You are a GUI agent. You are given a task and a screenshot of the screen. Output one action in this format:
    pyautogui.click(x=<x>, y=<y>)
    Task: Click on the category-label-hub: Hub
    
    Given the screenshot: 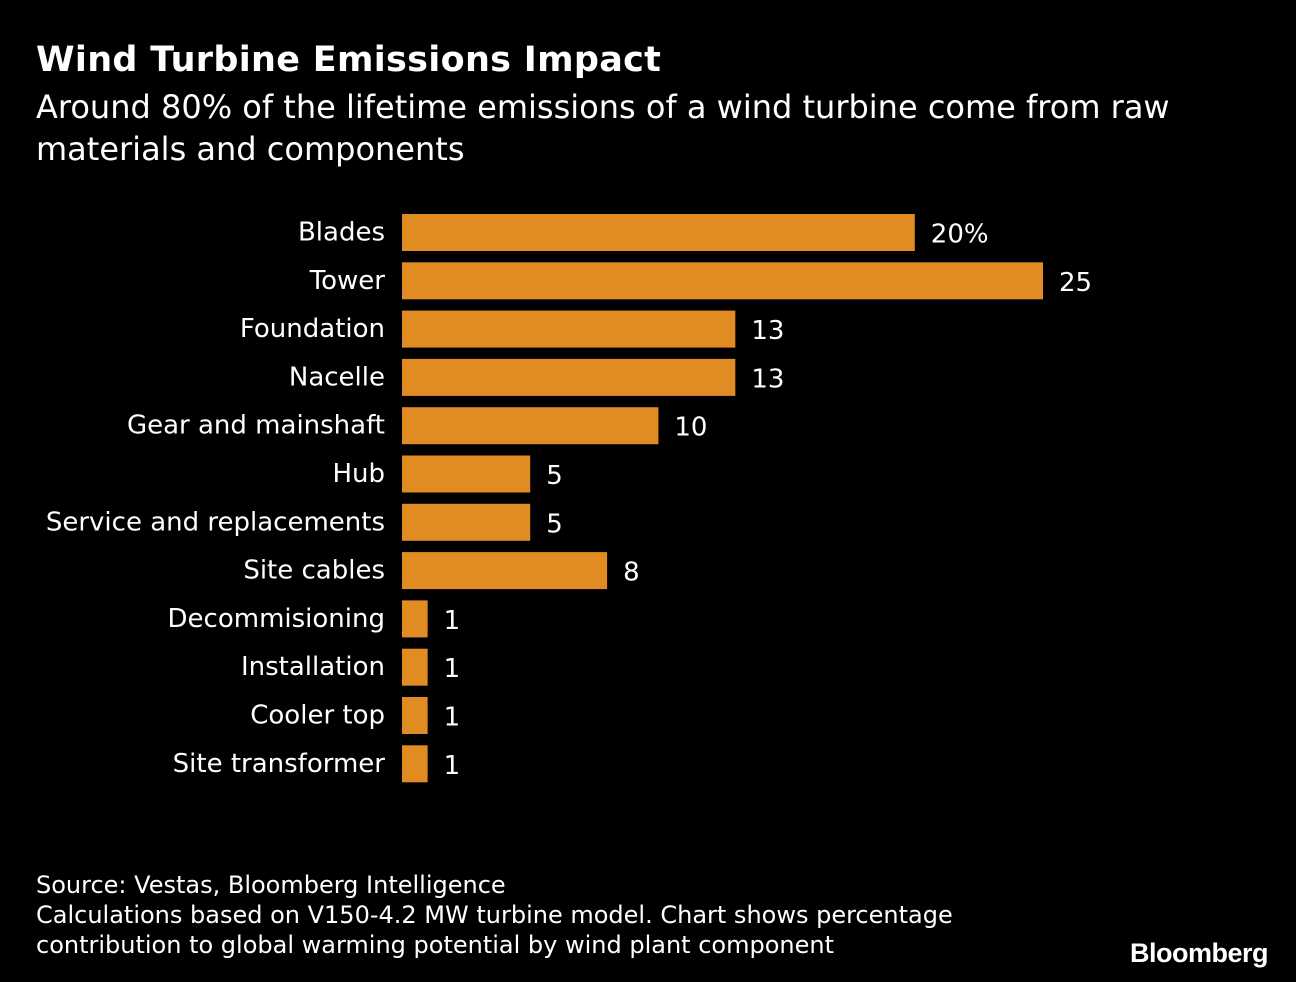 What is the action you would take?
    pyautogui.click(x=358, y=474)
    